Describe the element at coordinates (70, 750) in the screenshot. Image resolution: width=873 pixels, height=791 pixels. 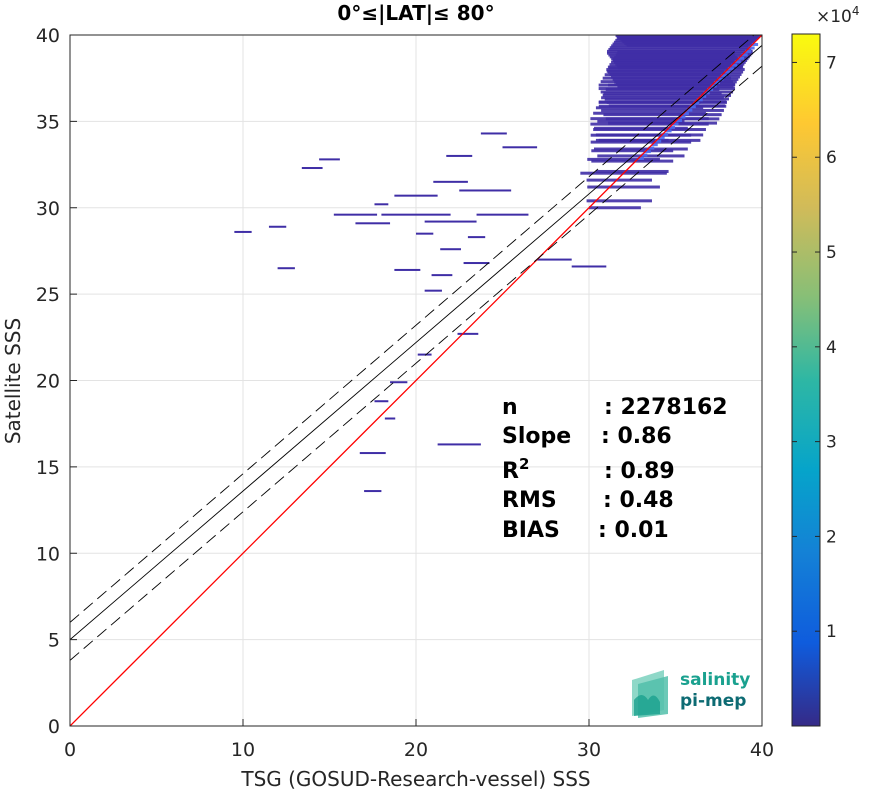
I see `x-tick-label: 0` at that location.